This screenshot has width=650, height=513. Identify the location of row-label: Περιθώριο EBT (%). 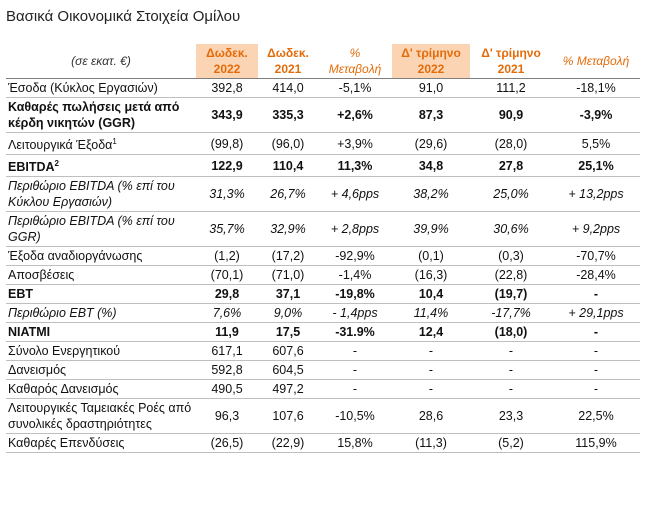
(101, 313).